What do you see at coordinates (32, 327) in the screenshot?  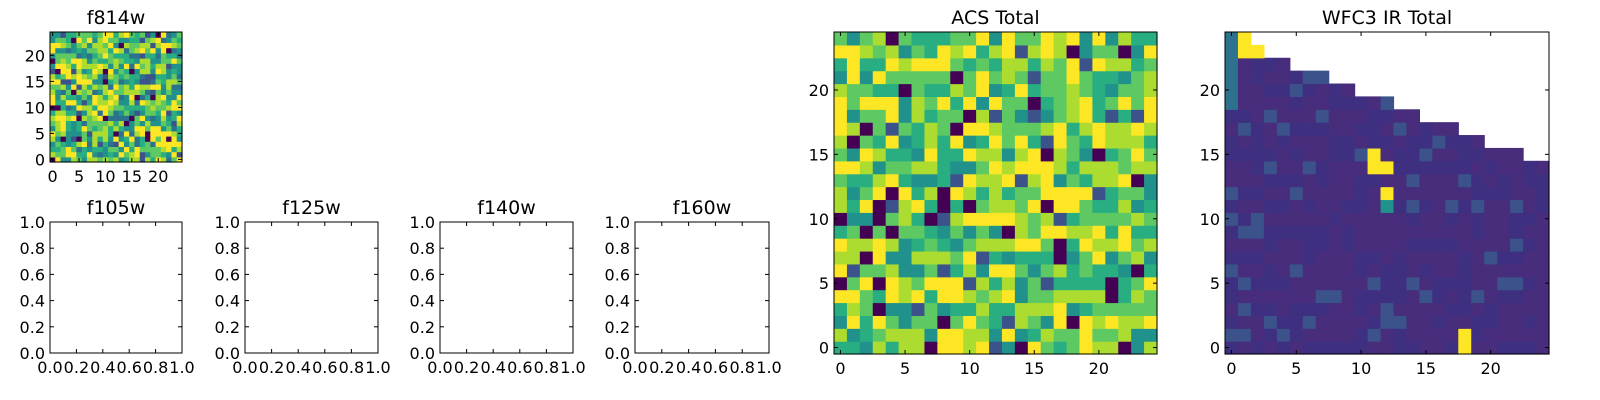 I see `y-tick-label: 0.2` at bounding box center [32, 327].